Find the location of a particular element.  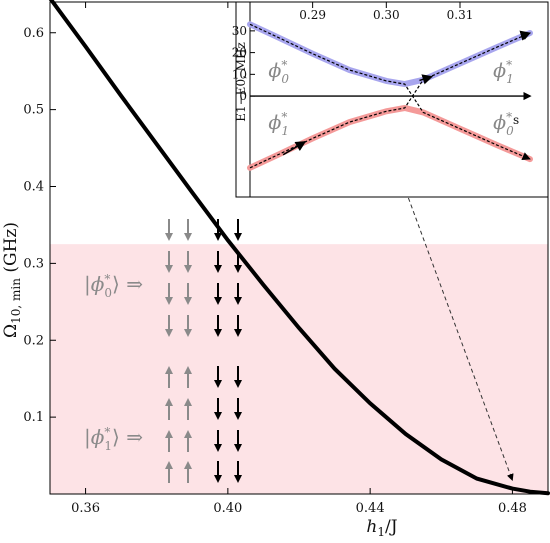

main-y-ticks: 0.1 0.2 0.3 0.4 0.5 0.6 is located at coordinates (39, 225).